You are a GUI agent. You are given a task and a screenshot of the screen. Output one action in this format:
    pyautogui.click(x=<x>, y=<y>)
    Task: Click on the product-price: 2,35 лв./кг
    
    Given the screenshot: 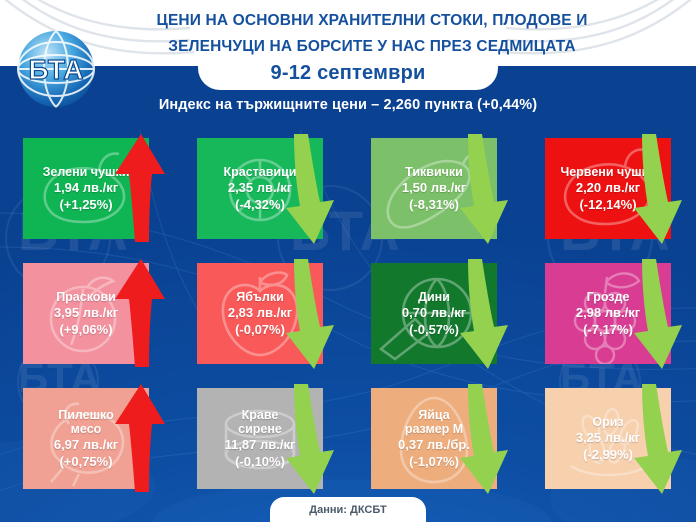 What is the action you would take?
    pyautogui.click(x=260, y=187)
    